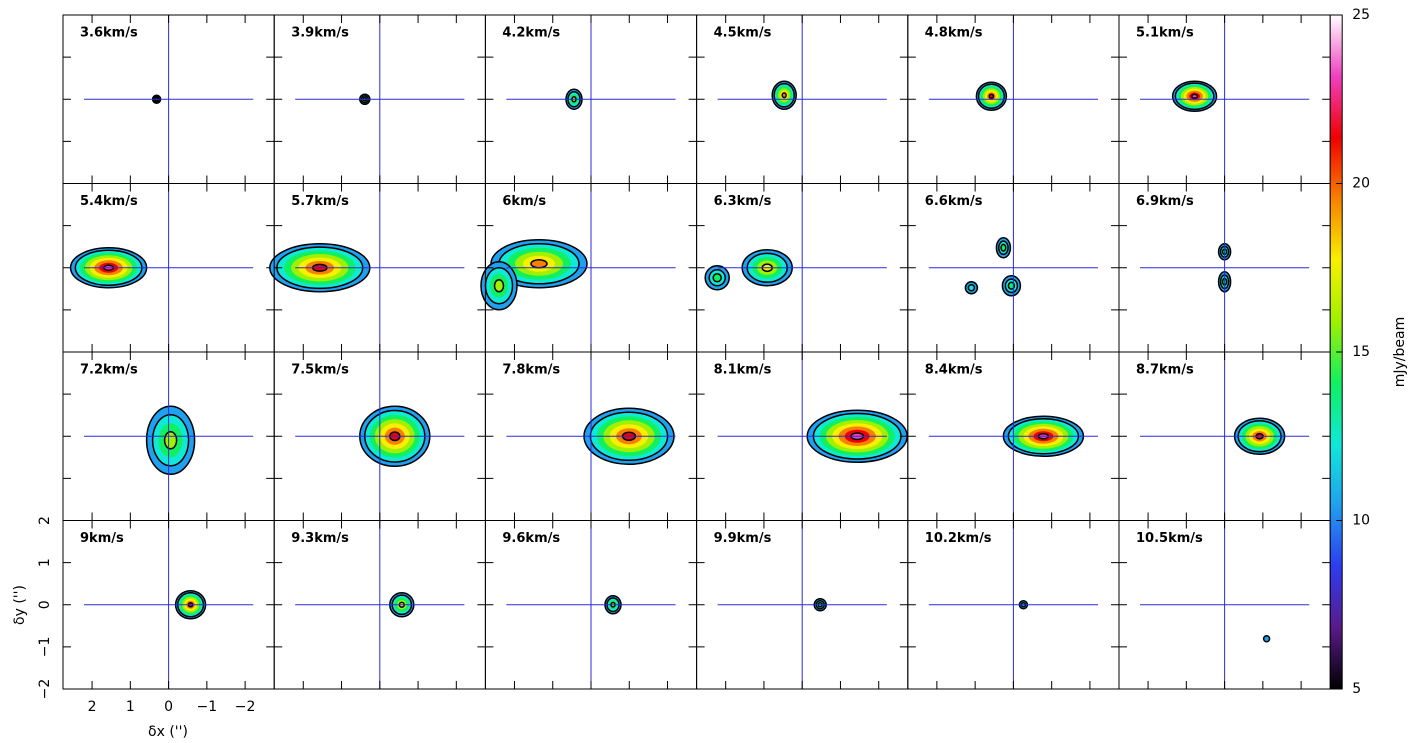 The image size is (1416, 743). Describe the element at coordinates (802, 605) in the screenshot. I see `panel: 9.9km/s` at that location.